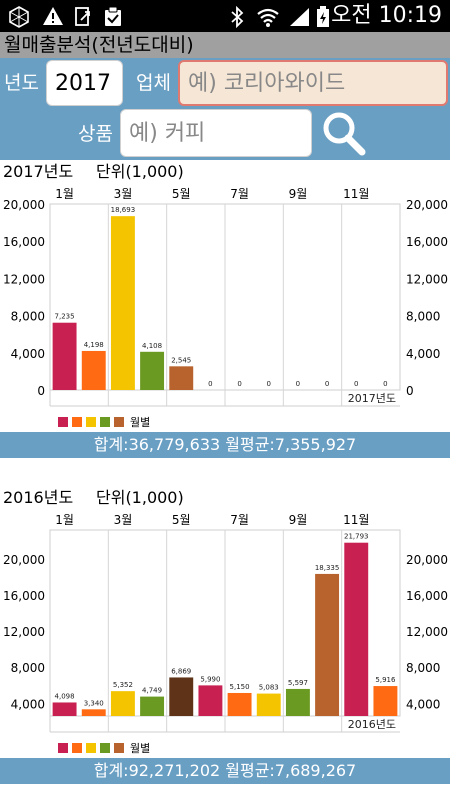  Describe the element at coordinates (240, 687) in the screenshot. I see `value-label: 5,150` at that location.